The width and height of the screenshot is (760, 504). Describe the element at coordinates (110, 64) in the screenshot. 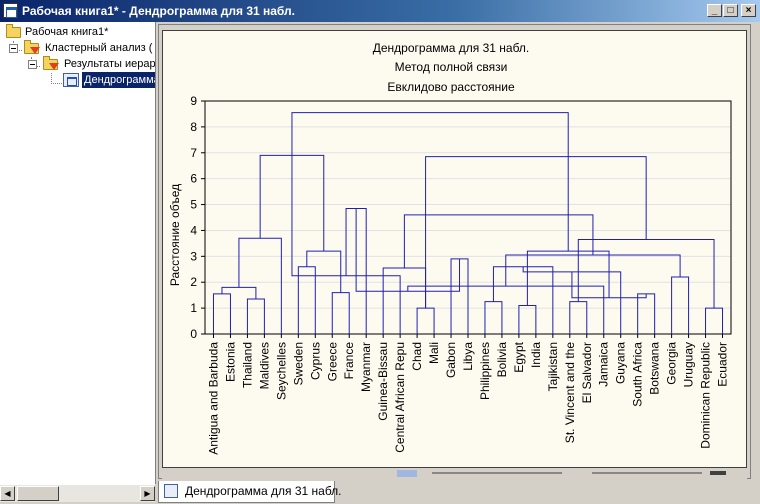

I see `tree-item-label: Результаты иерар` at that location.